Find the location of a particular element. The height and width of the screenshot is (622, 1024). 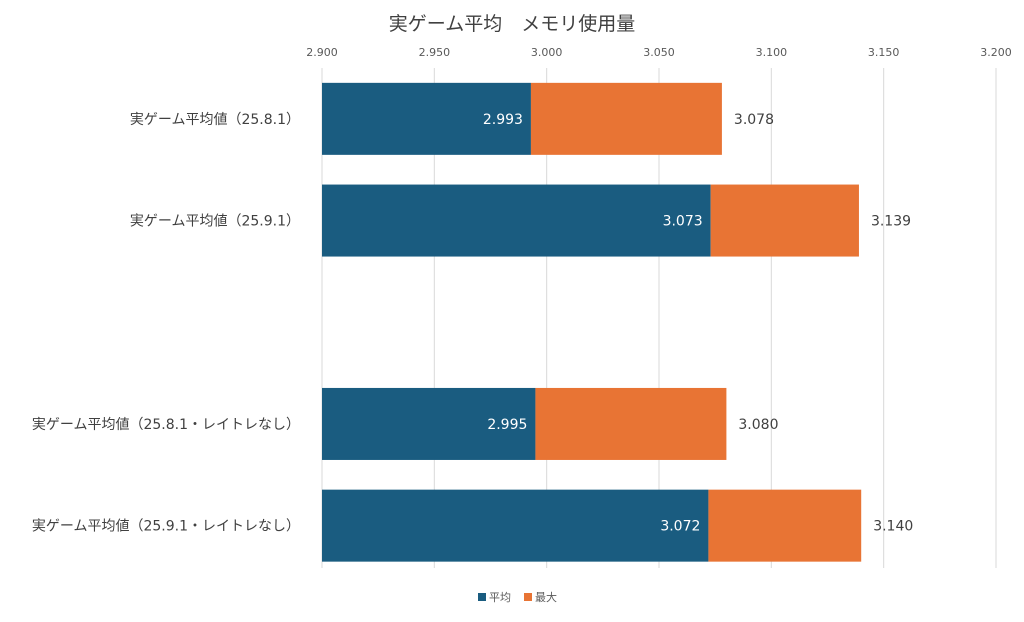

data-label-max: 3.078 is located at coordinates (754, 120).